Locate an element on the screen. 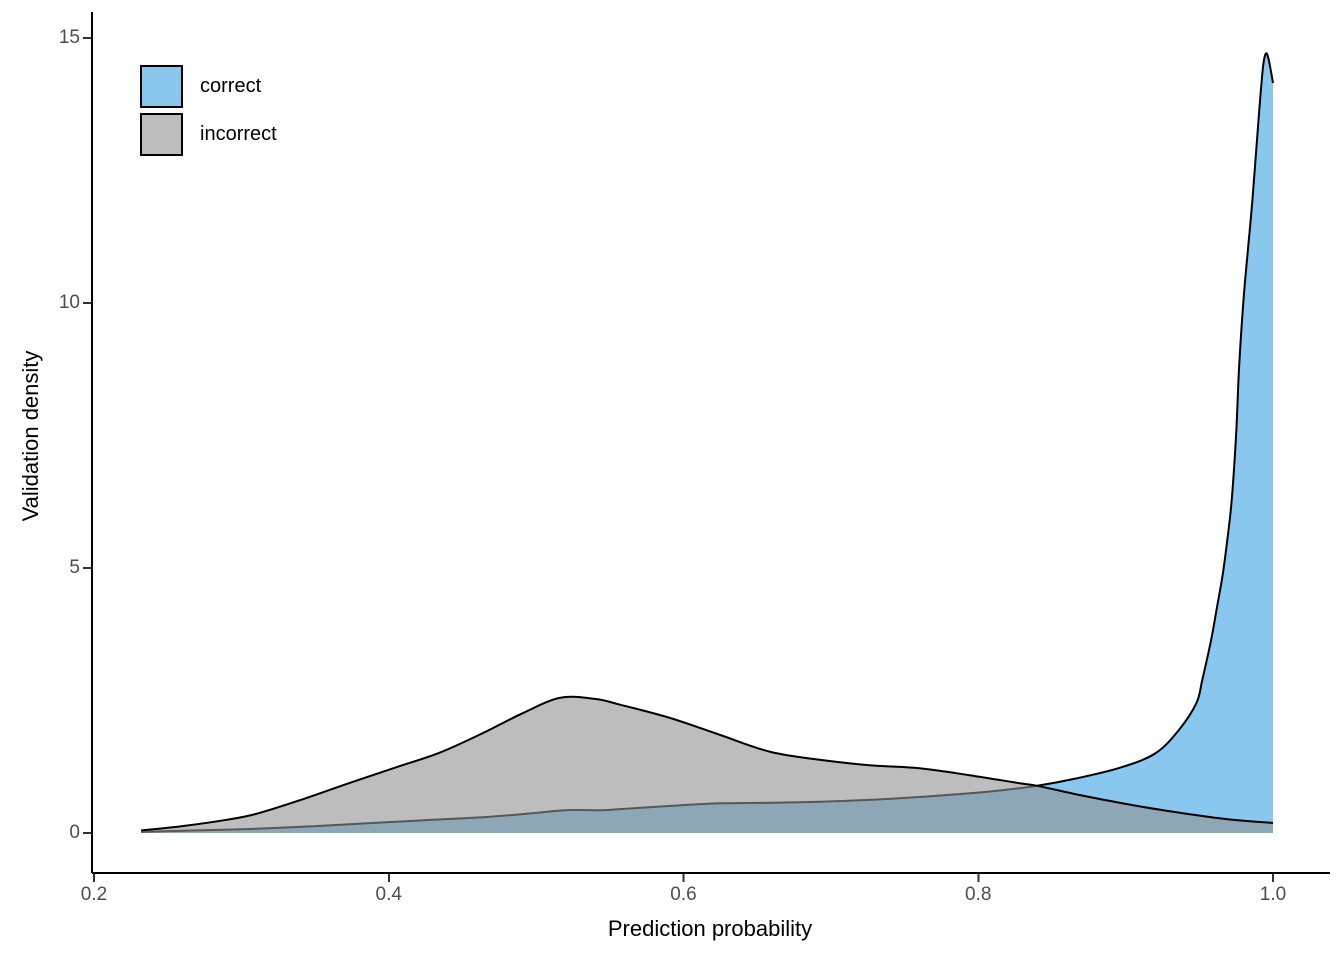 The image size is (1344, 960). legend-item-incorrect: incorrect is located at coordinates (208, 134).